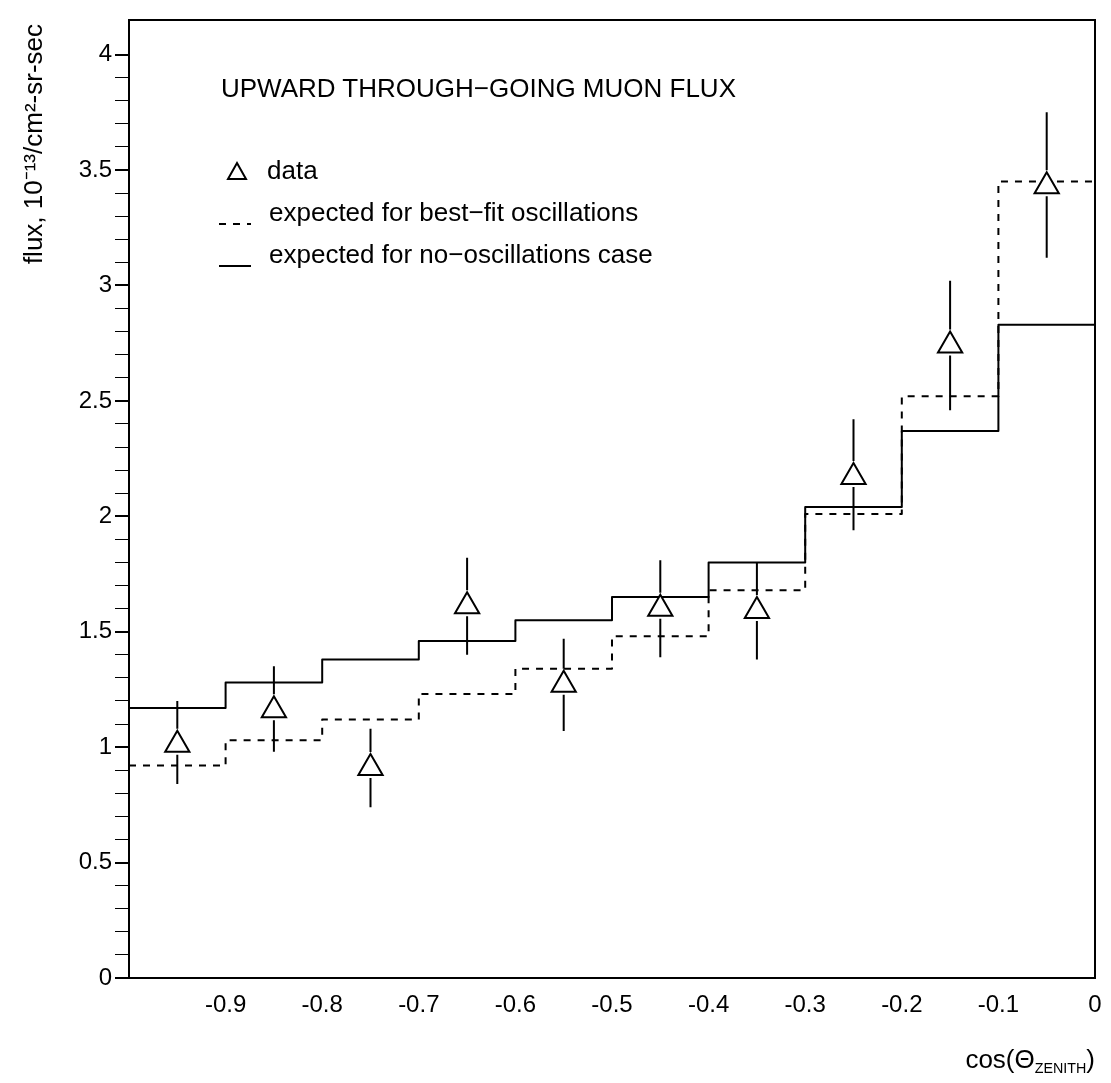 This screenshot has width=1111, height=1083. Describe the element at coordinates (105, 53) in the screenshot. I see `y-tick-label: 4` at that location.